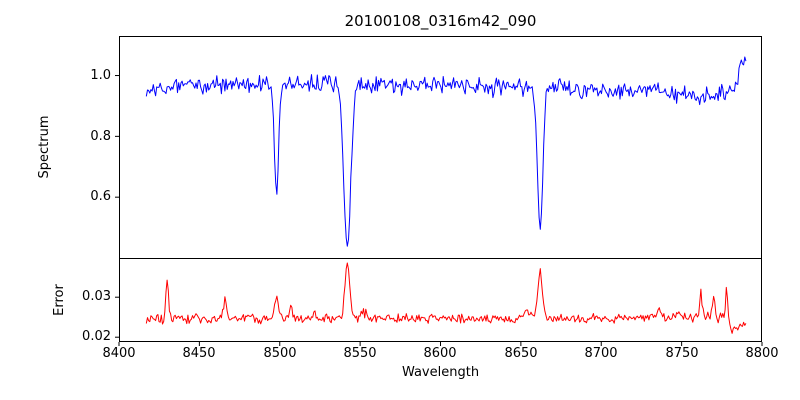  Describe the element at coordinates (100, 196) in the screenshot. I see `ytick-spectrum-0.6: 0.6` at that location.